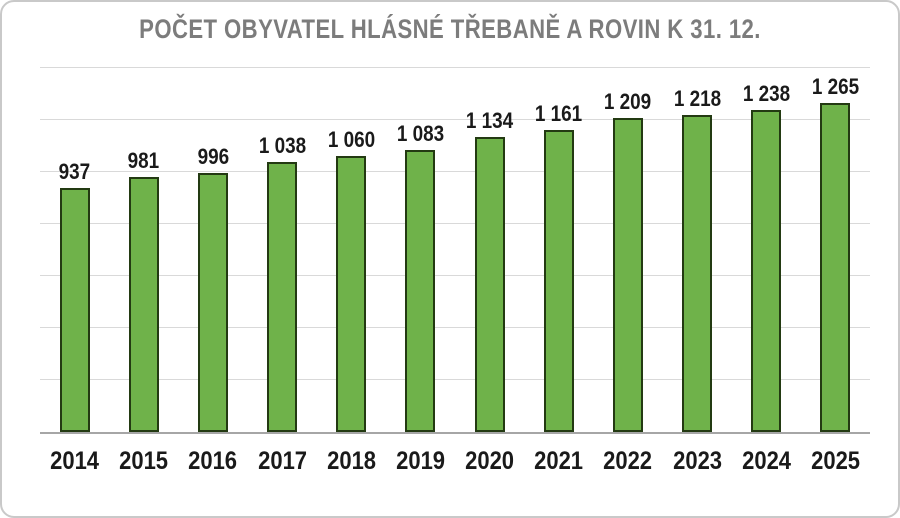 Image resolution: width=900 pixels, height=518 pixels. Describe the element at coordinates (282, 460) in the screenshot. I see `x-axis-label-2017: 2017` at that location.